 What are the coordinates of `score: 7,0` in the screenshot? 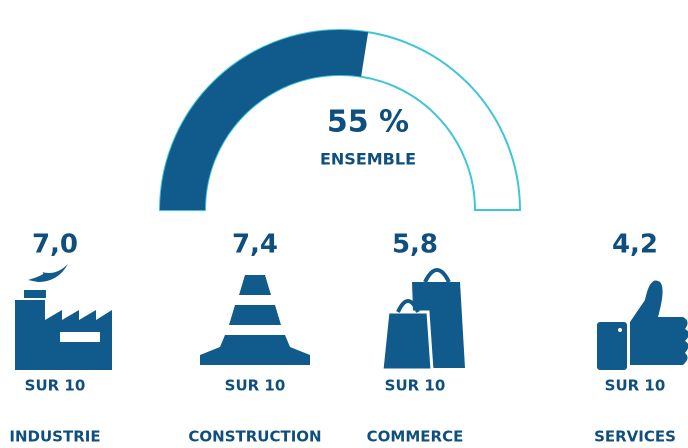 It's located at (55, 245).